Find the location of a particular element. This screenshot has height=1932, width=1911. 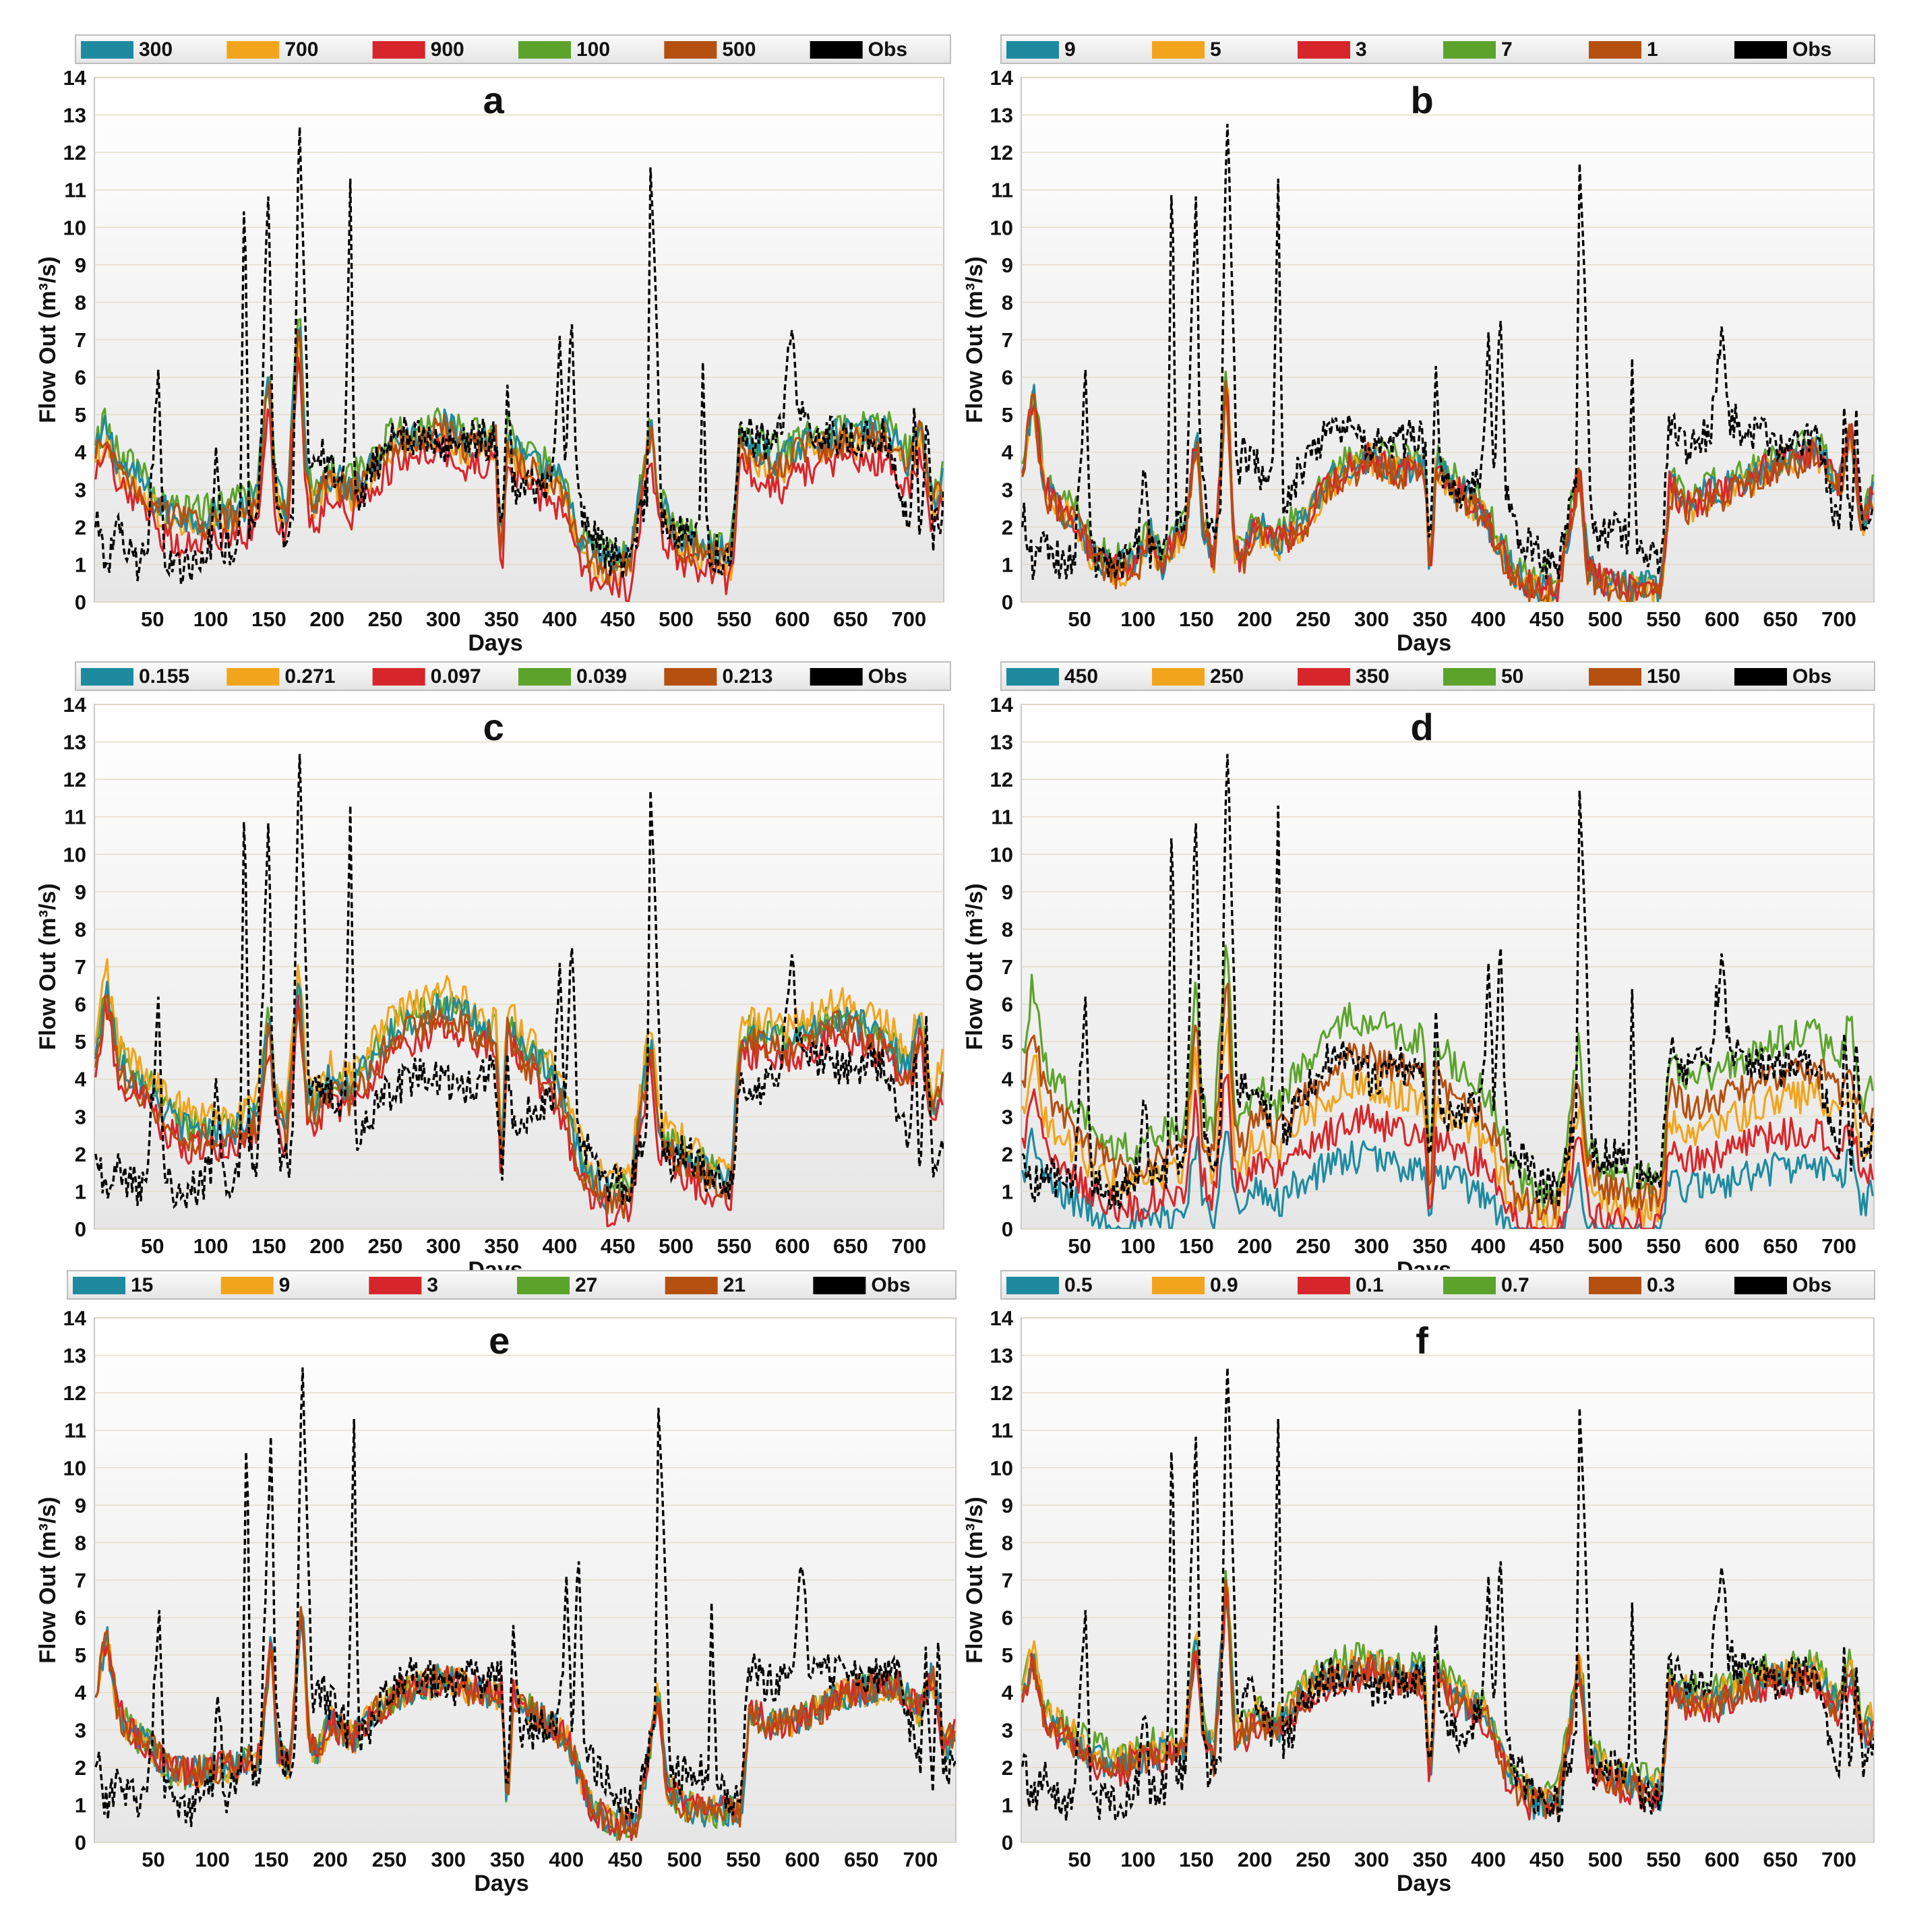

x-tick-label: 150 is located at coordinates (1196, 1859).